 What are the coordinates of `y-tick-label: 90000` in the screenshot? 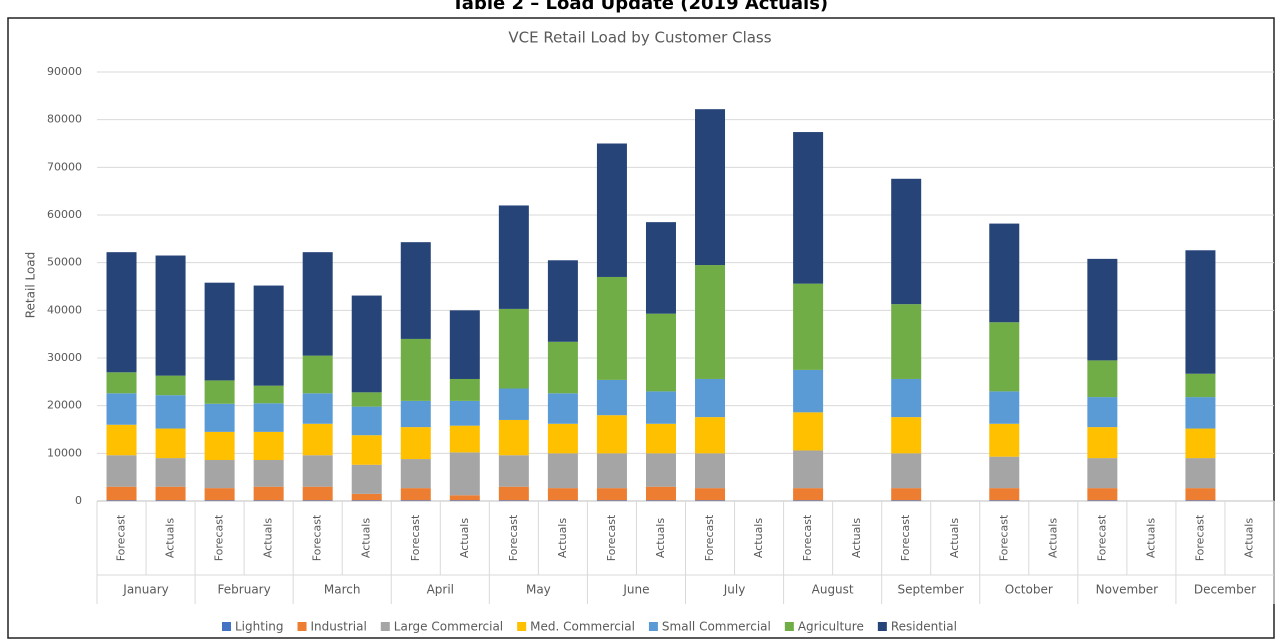 It's located at (64, 71).